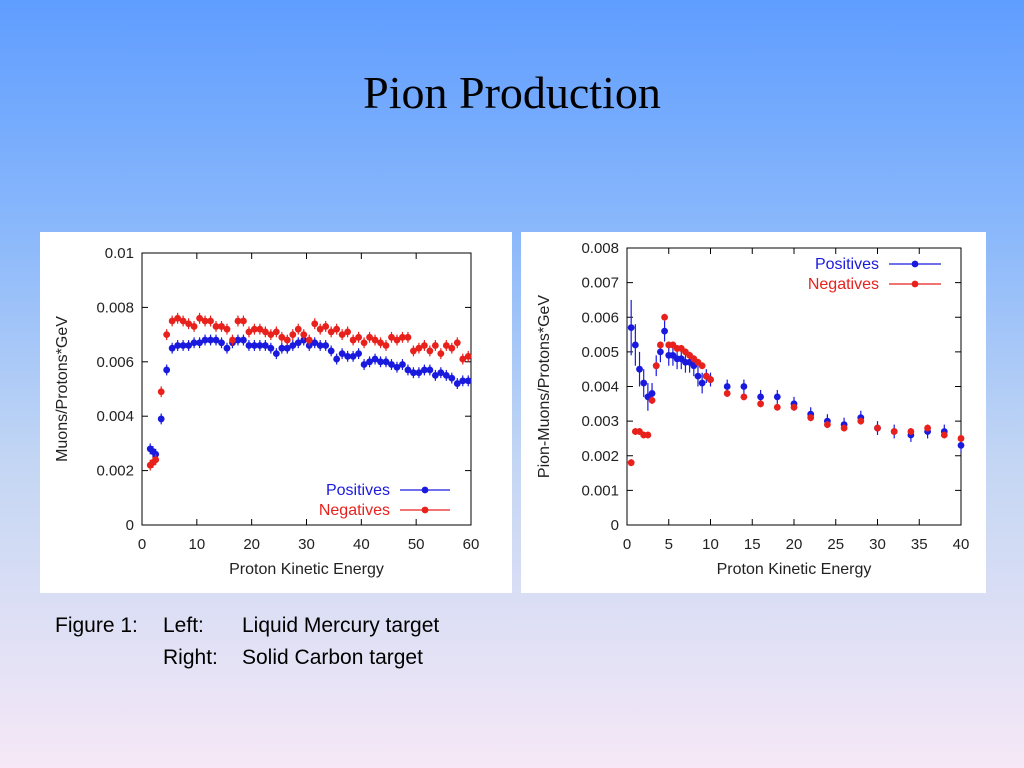  I want to click on x-tick-label: 30, so click(306, 544).